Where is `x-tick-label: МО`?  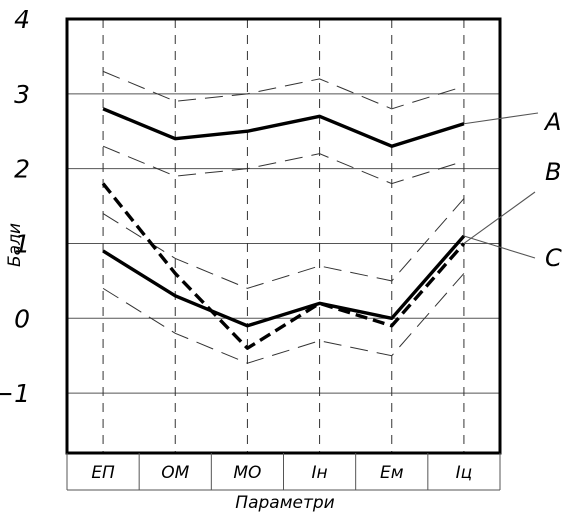
x-tick-label: МО is located at coordinates (247, 473).